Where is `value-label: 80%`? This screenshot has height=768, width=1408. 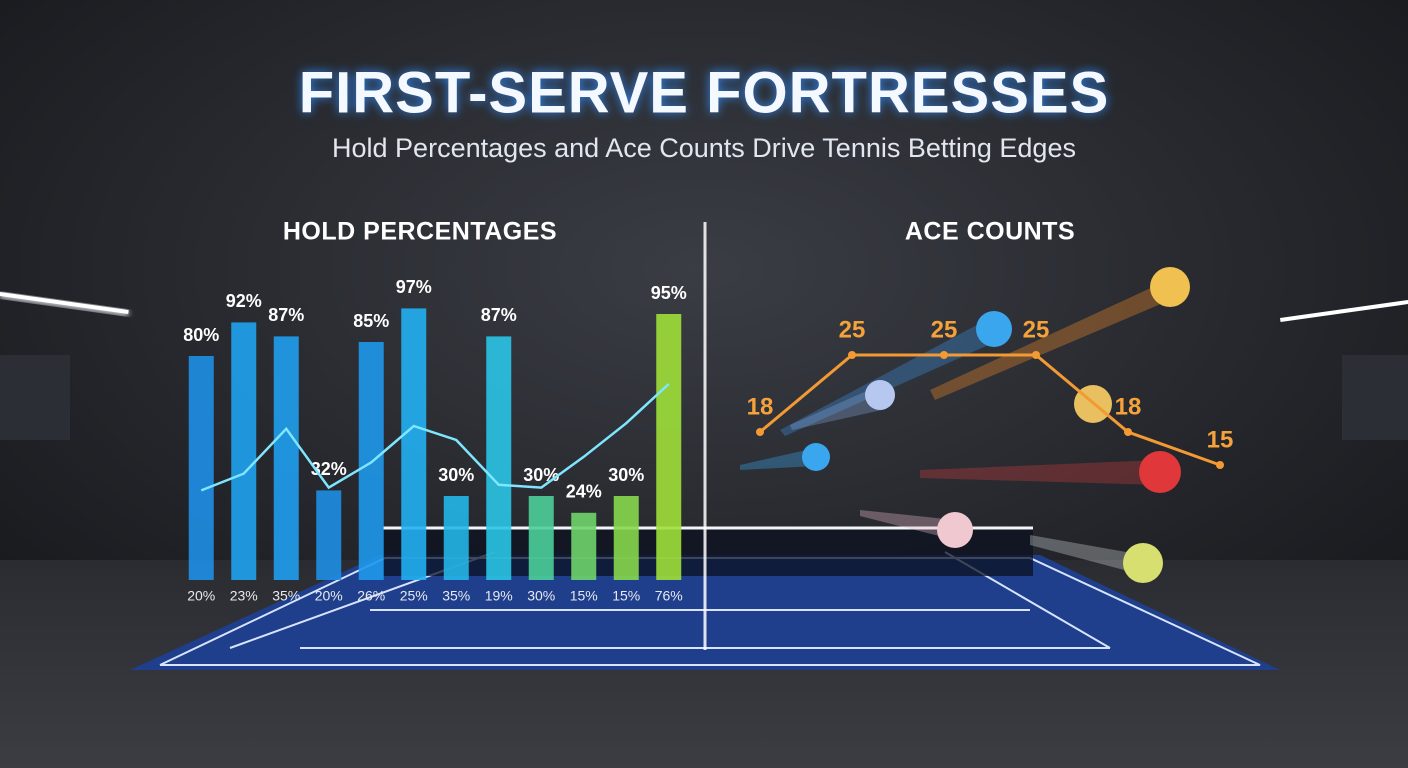 value-label: 80% is located at coordinates (201, 335).